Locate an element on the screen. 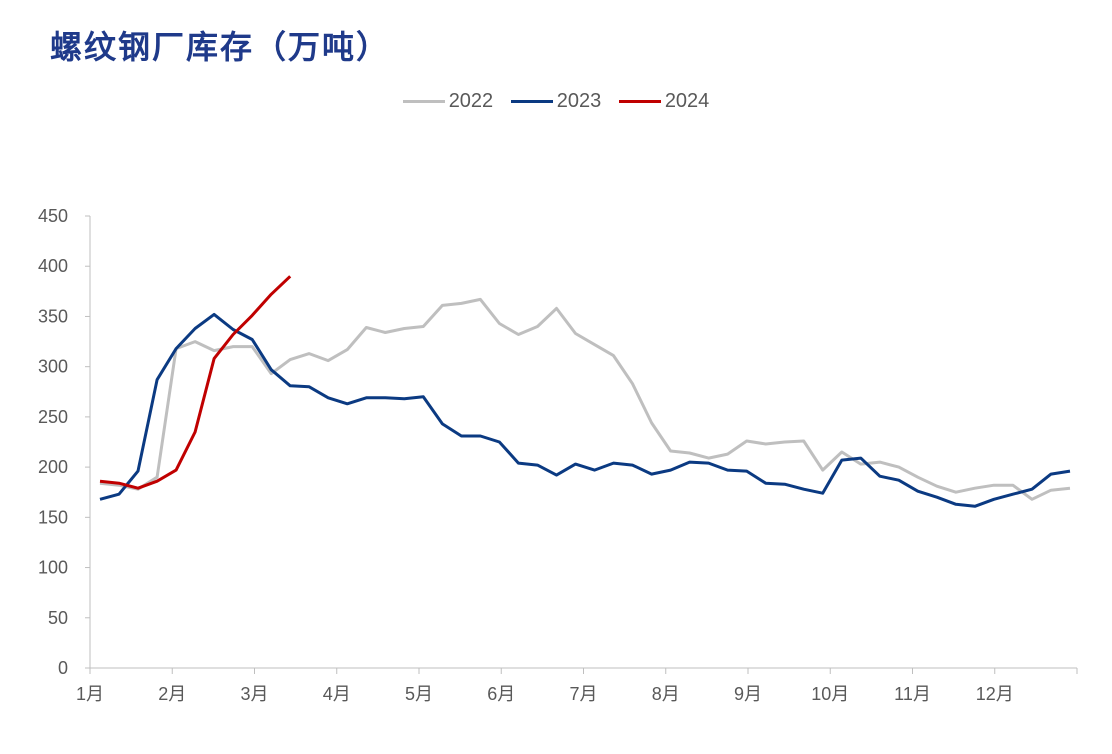  y-tick-label: 200 is located at coordinates (53, 467).